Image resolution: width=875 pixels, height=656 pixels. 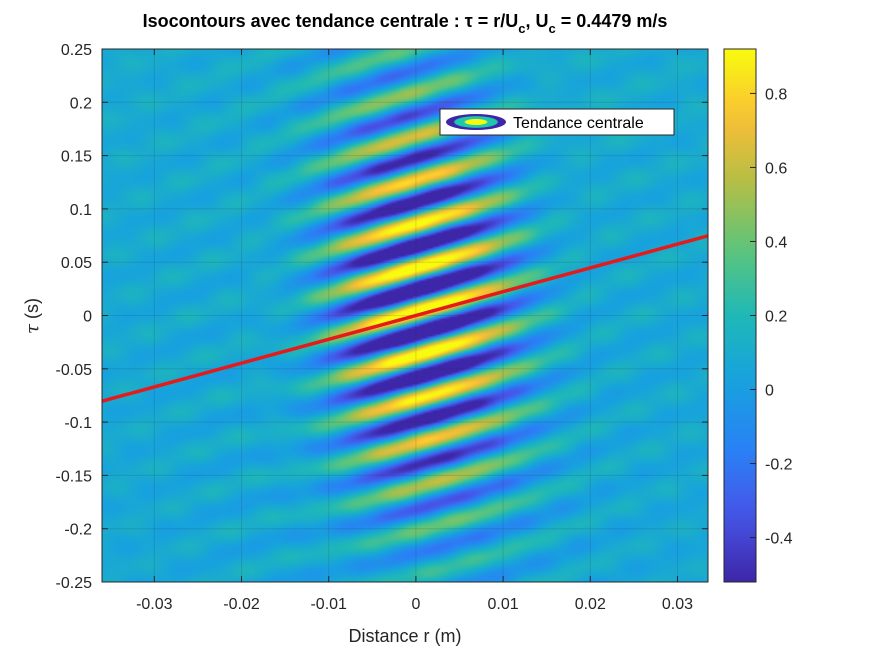 I want to click on y-tick-label: 0.25, so click(x=76, y=50).